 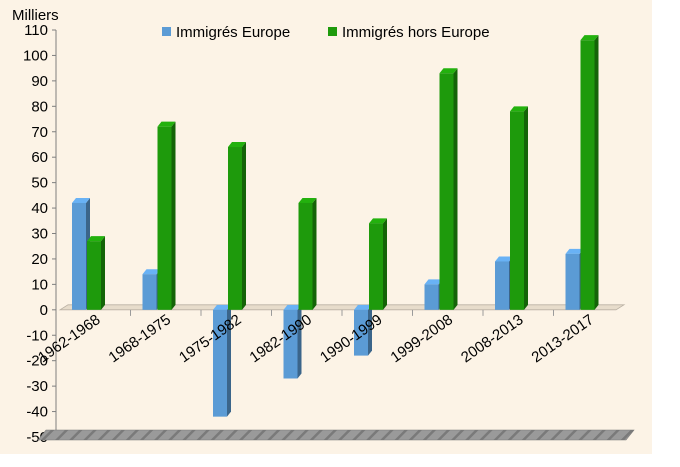 What do you see at coordinates (36, 30) in the screenshot?
I see `y-tick-label: 110` at bounding box center [36, 30].